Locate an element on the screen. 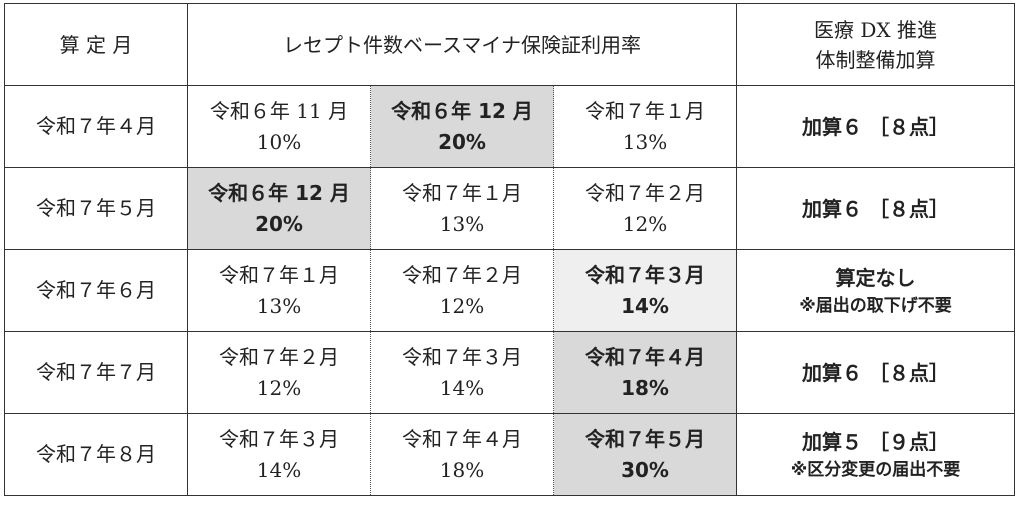  result-note: ※届出の取下げ不要 is located at coordinates (875, 305).